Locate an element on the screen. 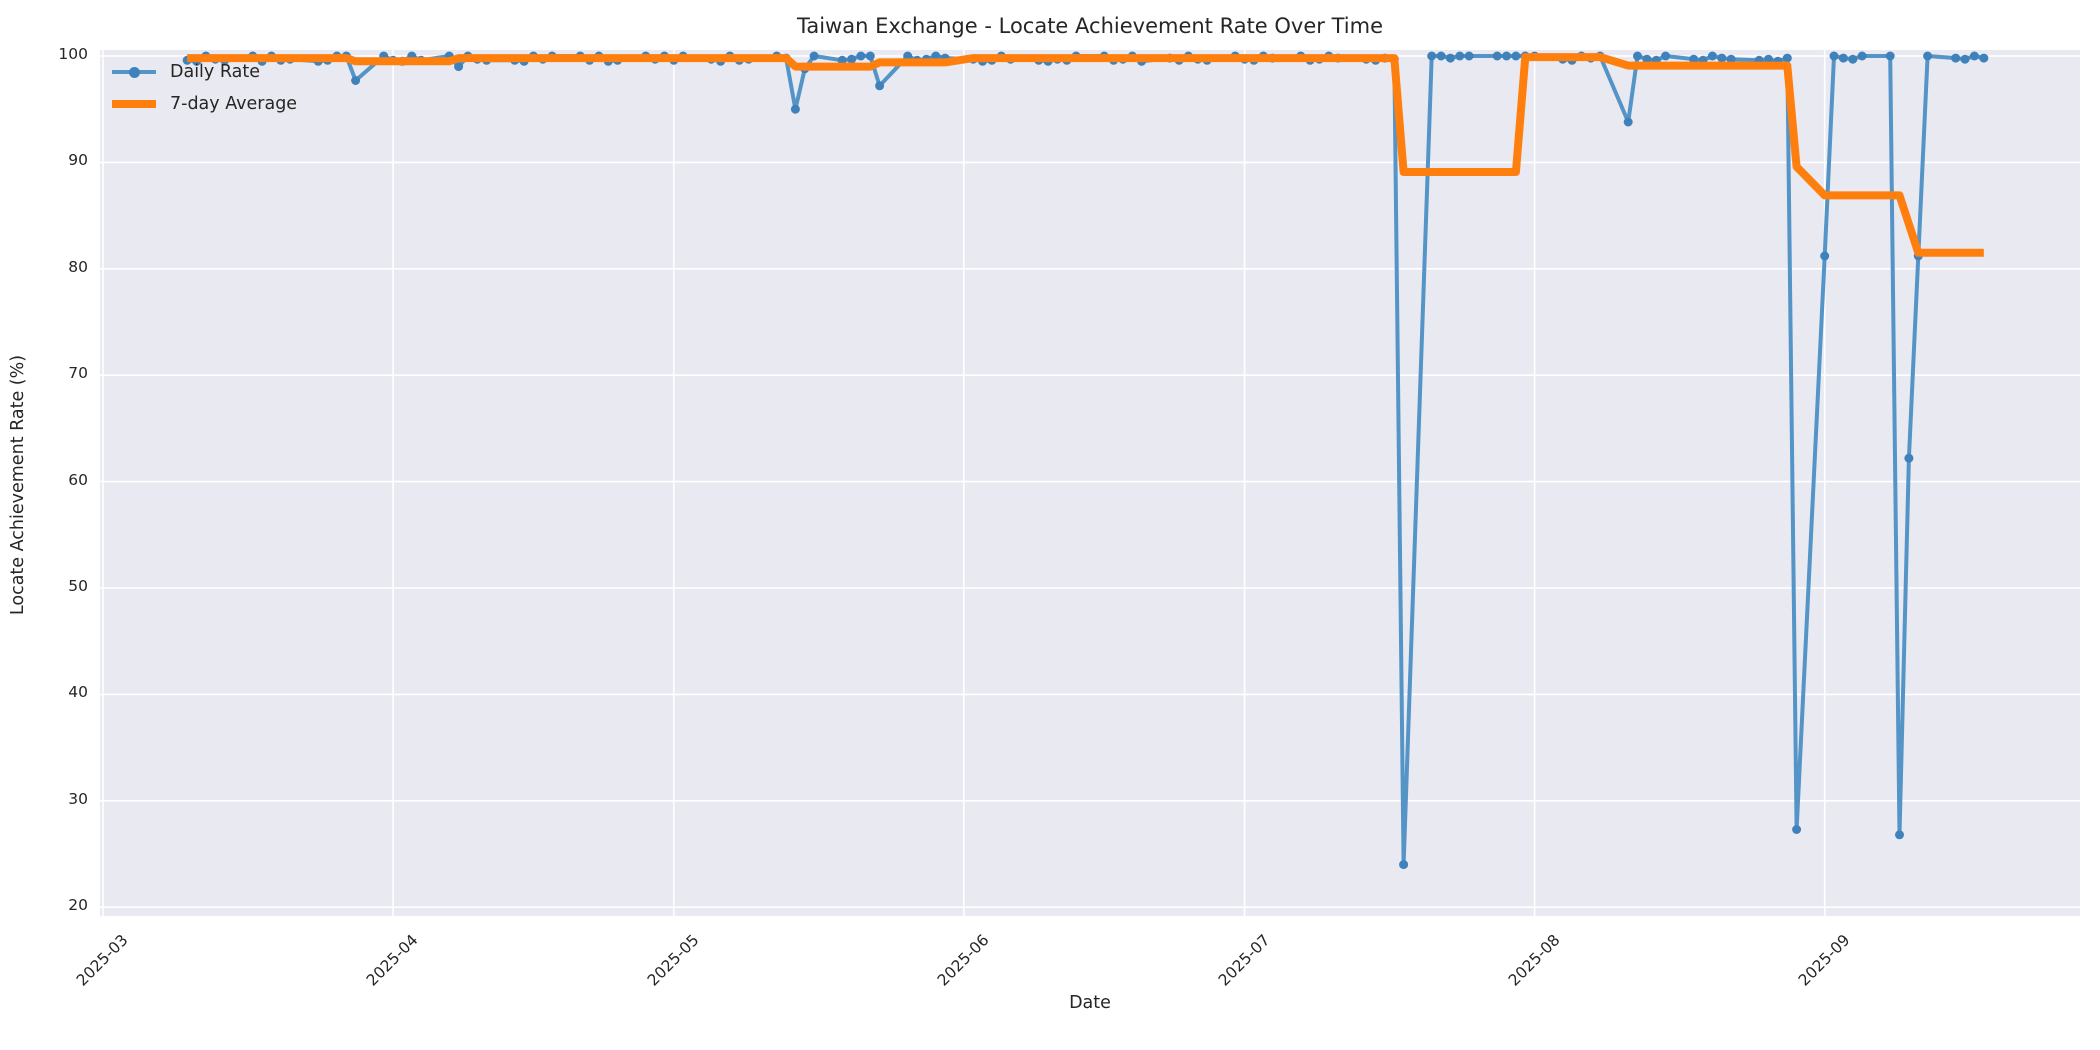  y-axis-label: Locate Achievement Rate (%) is located at coordinates (18, 485).